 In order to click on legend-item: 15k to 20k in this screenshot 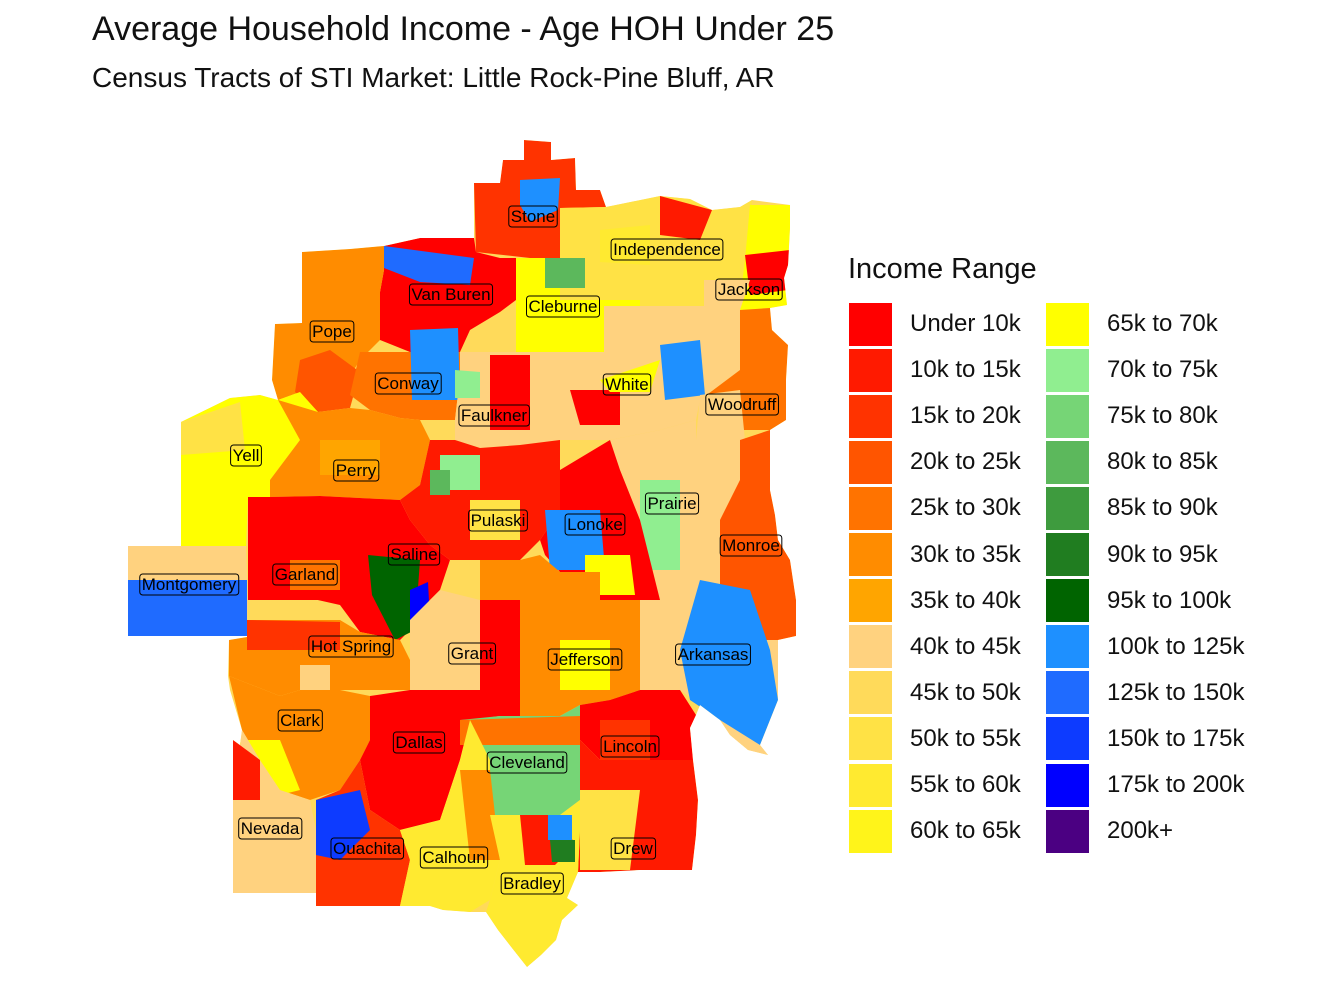, I will do `click(935, 416)`.